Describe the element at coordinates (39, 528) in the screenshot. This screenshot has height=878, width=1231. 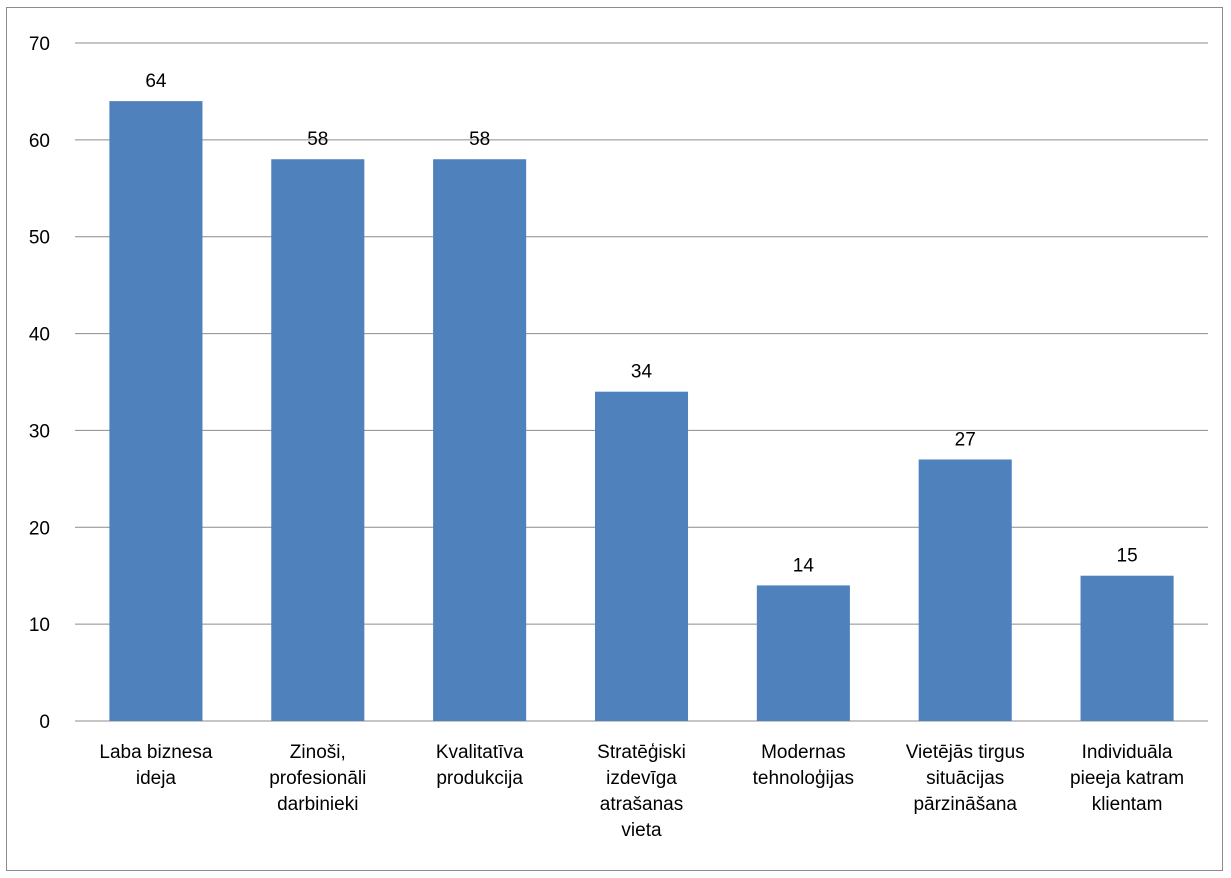
I see `y-tick-label: 20` at that location.